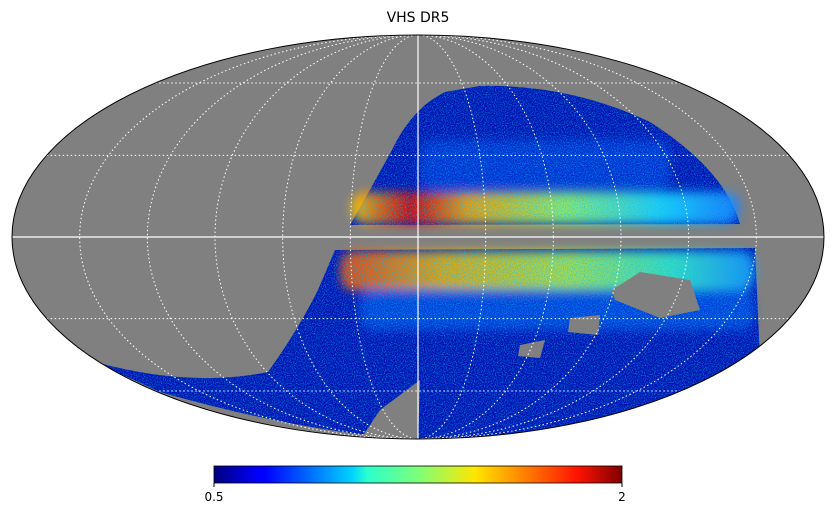 This screenshot has width=836, height=516. I want to click on colorbar-tick-label: 2, so click(622, 497).